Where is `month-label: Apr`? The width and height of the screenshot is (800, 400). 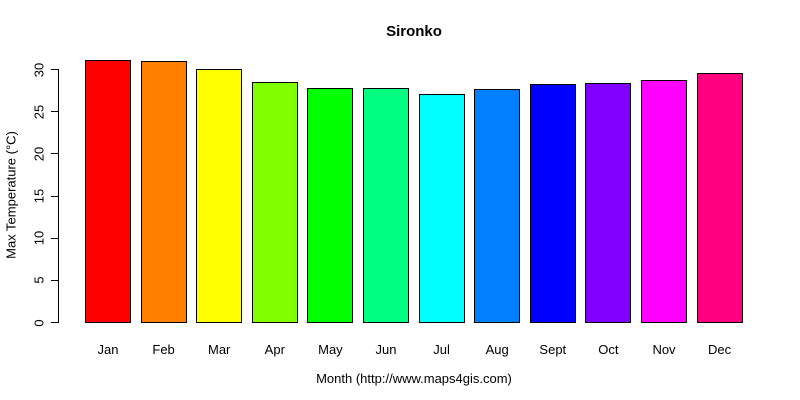 month-label: Apr is located at coordinates (274, 349).